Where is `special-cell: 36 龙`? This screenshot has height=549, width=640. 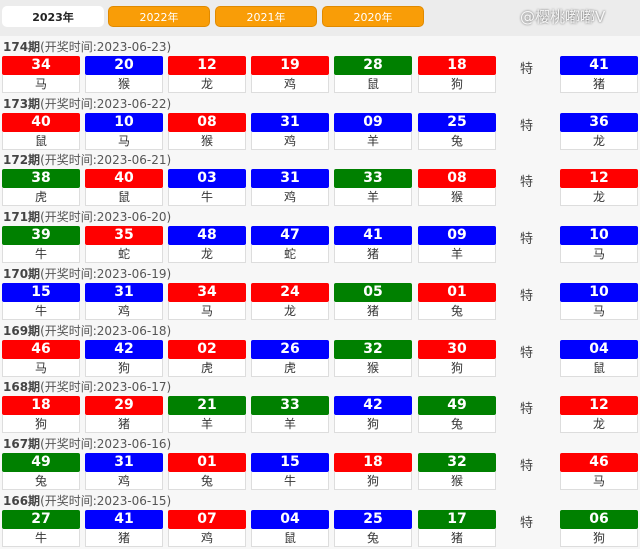
special-cell: 36 龙 is located at coordinates (599, 131).